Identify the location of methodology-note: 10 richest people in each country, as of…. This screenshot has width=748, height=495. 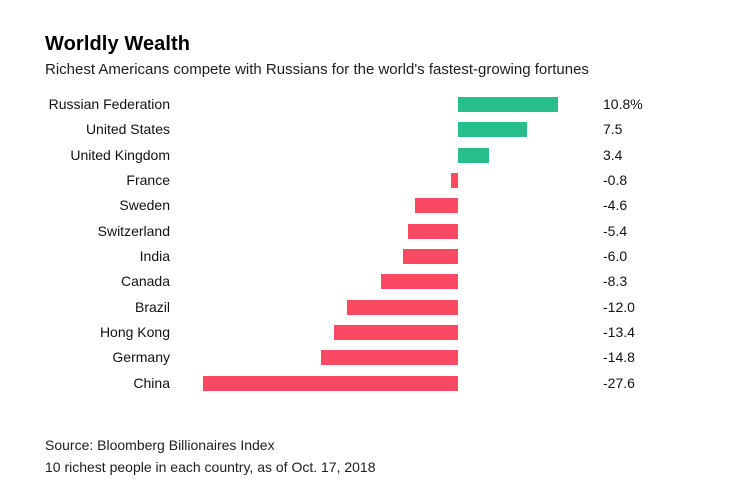
(210, 467).